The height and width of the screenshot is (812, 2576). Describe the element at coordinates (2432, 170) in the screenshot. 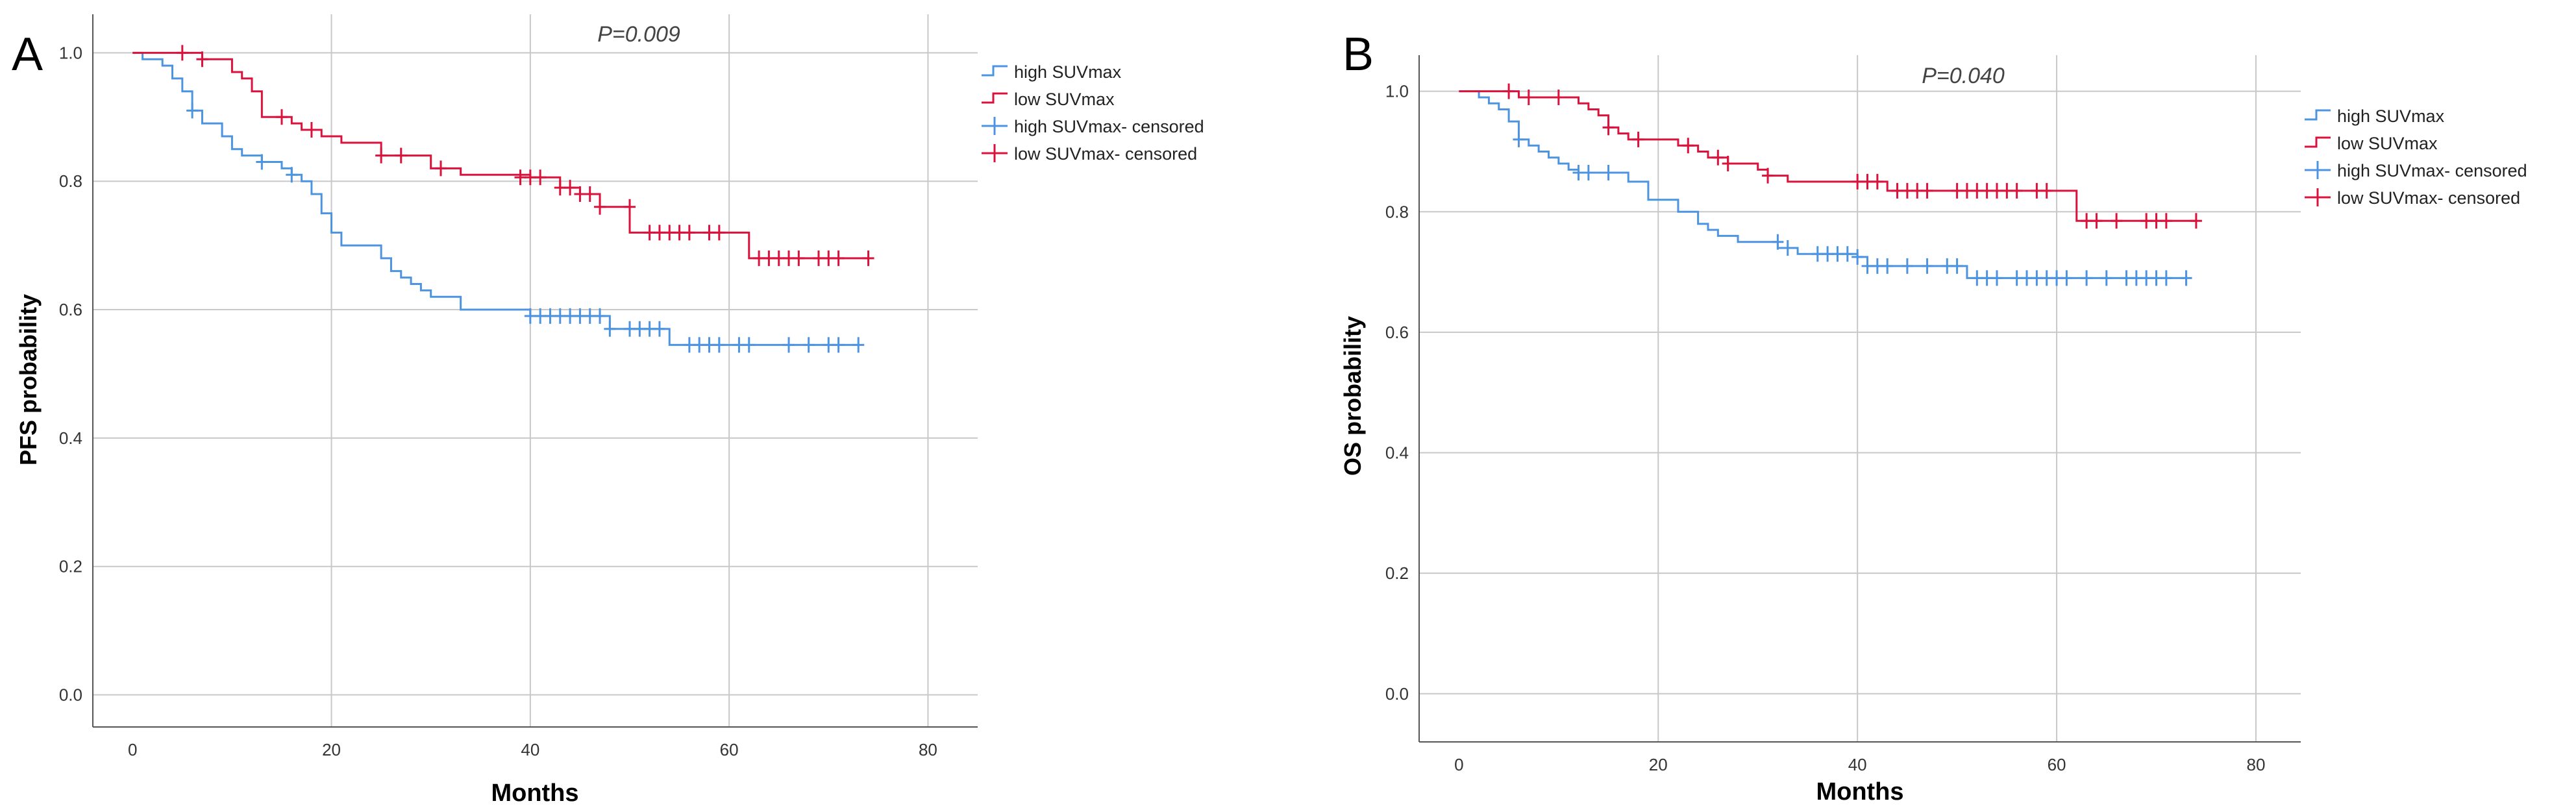

I see `panel-b-legend-label: high SUVmax- censored` at that location.